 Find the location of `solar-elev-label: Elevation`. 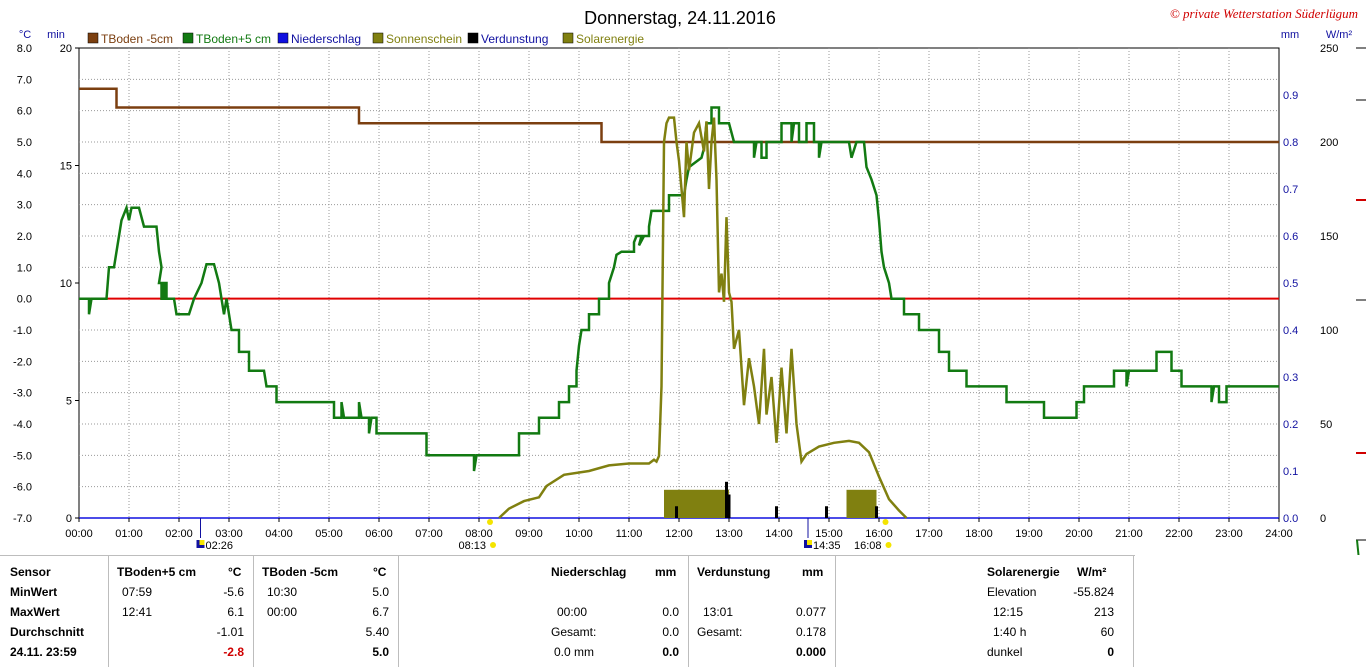

solar-elev-label: Elevation is located at coordinates (1012, 592).